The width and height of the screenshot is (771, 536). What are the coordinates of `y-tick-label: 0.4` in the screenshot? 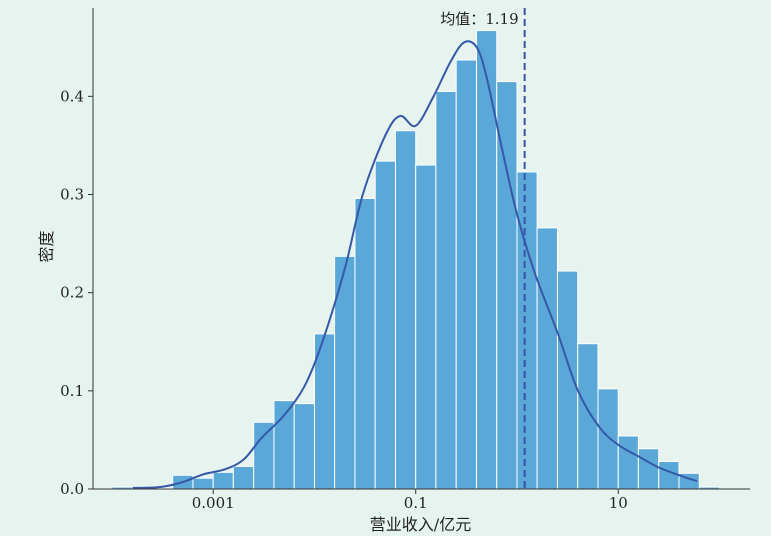 It's located at (72, 96).